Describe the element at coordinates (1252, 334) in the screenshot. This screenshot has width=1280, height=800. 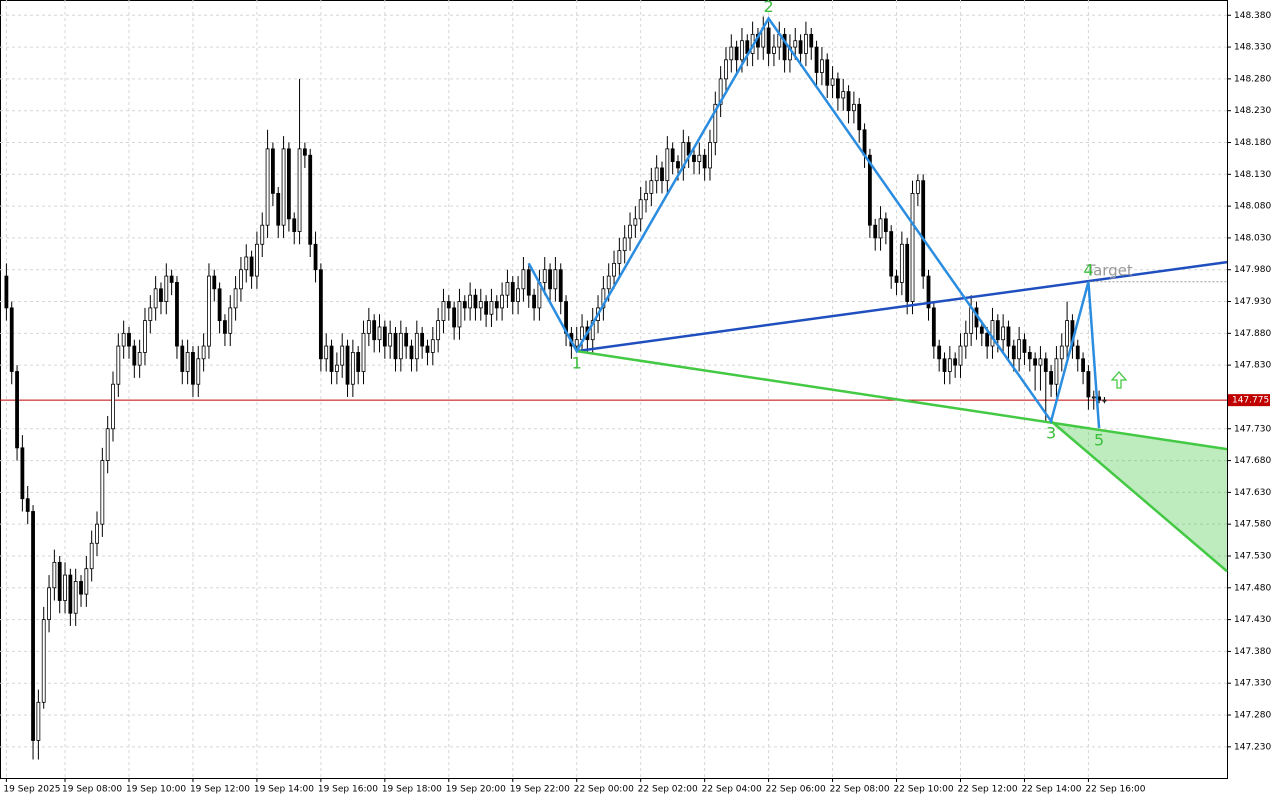
I see `y-tick-label: 147.880` at that location.